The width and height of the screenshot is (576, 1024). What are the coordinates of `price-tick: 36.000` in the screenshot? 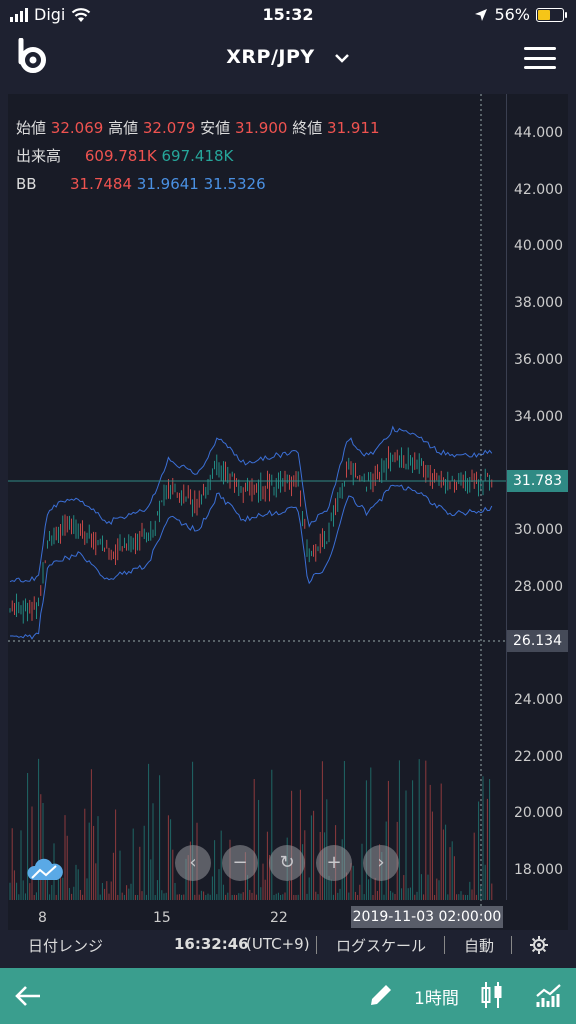 It's located at (538, 359).